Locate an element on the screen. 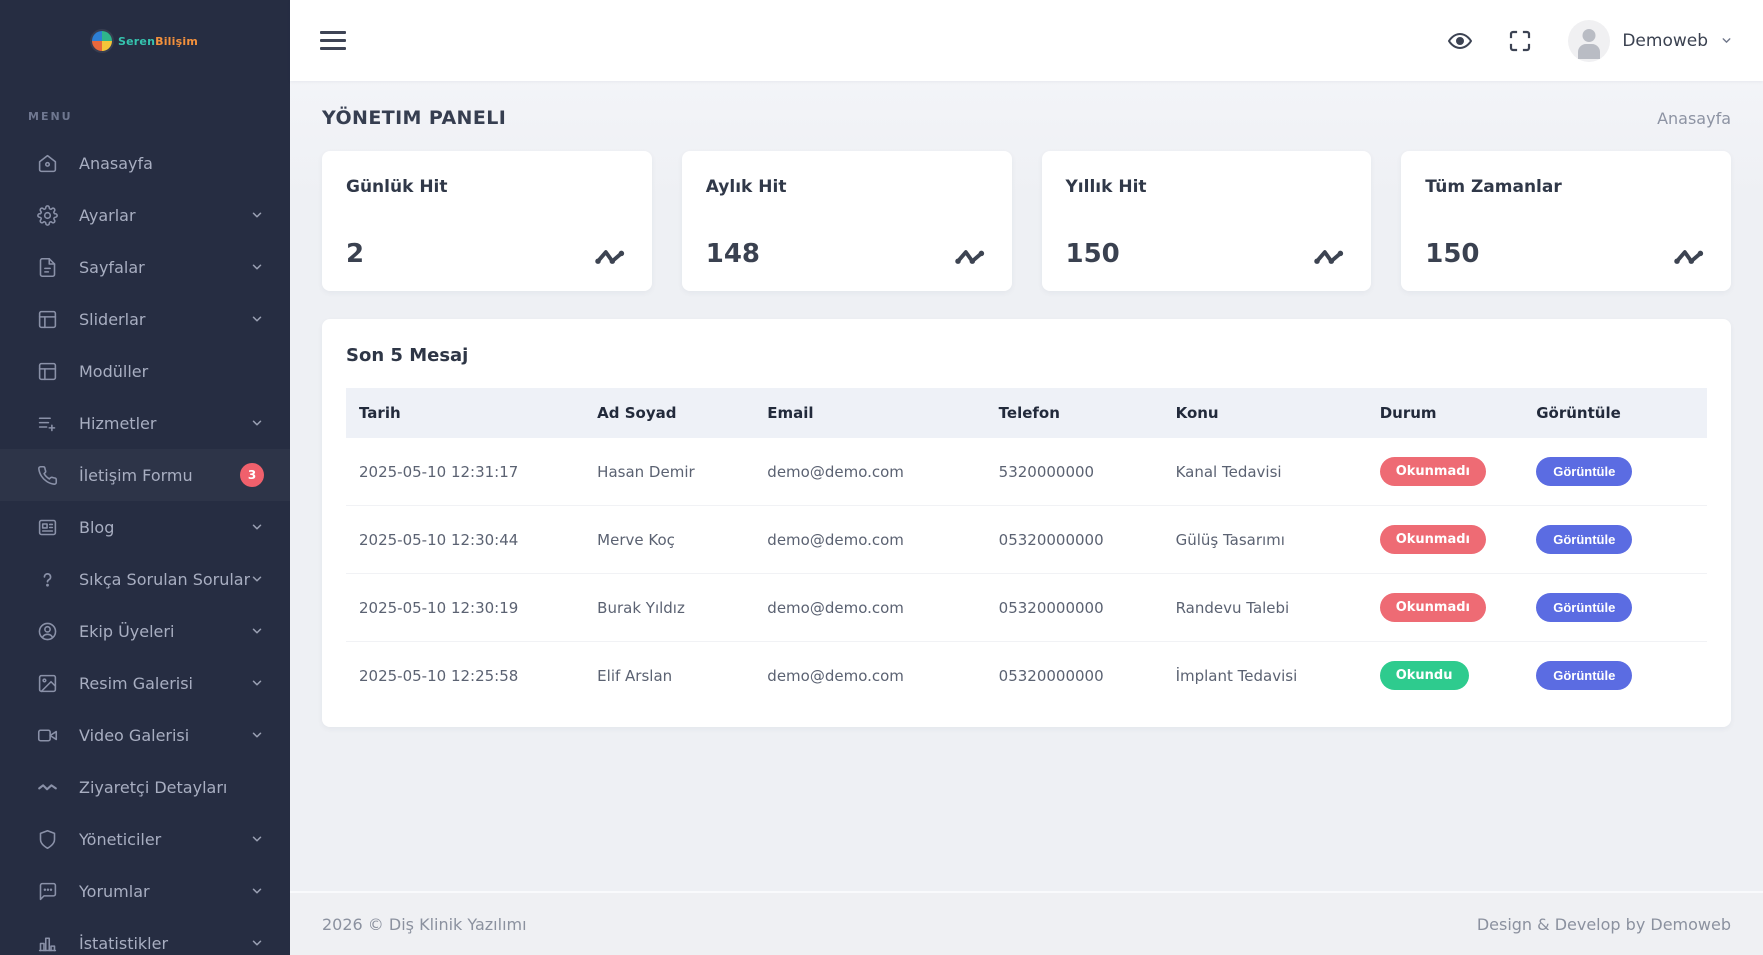 This screenshot has height=955, width=1763. cell-phone: 5320000000 is located at coordinates (1046, 471).